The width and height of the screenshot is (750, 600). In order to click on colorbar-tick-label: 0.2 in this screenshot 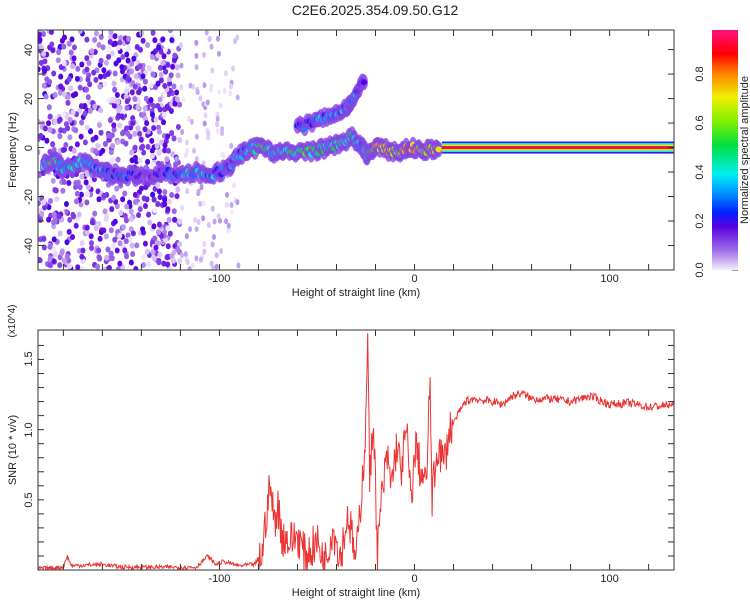, I will do `click(700, 221)`.